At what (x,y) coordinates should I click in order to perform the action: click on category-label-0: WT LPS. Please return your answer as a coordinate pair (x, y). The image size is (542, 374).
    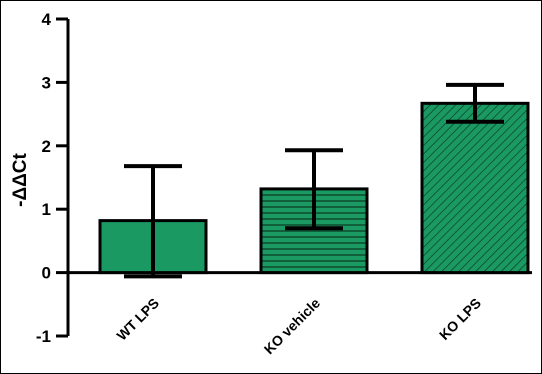
    Looking at the image, I should click on (137, 319).